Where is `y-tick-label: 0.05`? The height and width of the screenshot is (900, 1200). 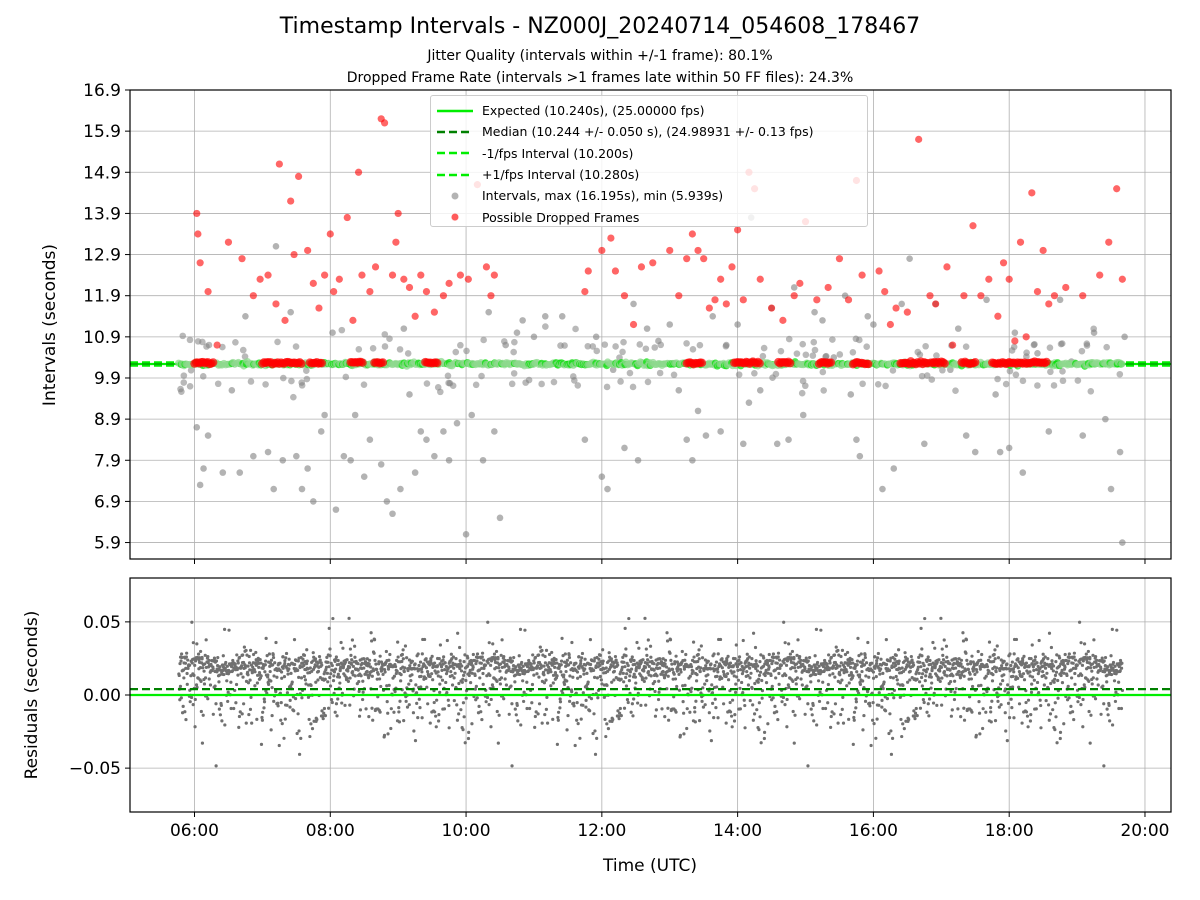 y-tick-label: 0.05 is located at coordinates (102, 623).